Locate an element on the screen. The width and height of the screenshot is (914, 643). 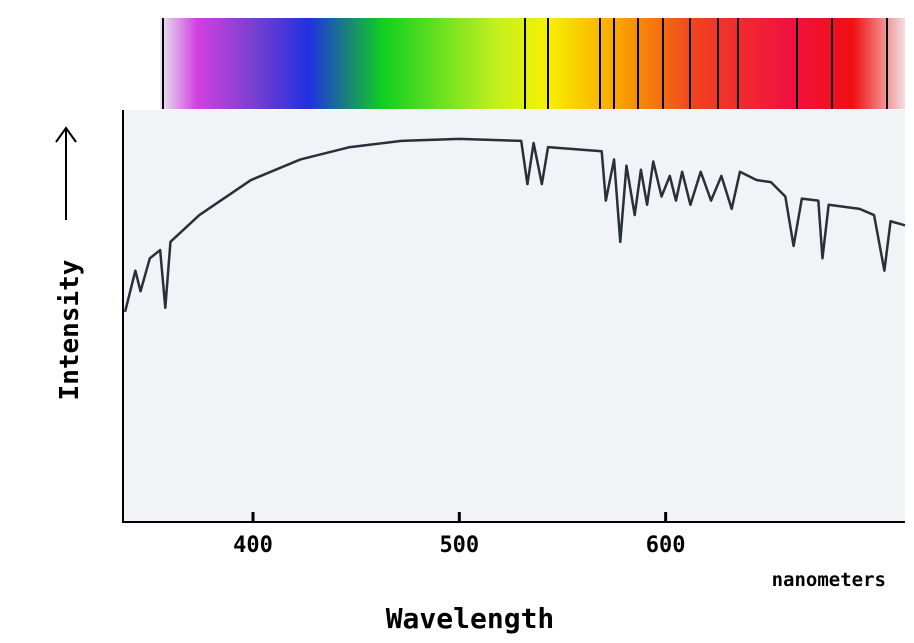
spectrum-band is located at coordinates (532, 63).